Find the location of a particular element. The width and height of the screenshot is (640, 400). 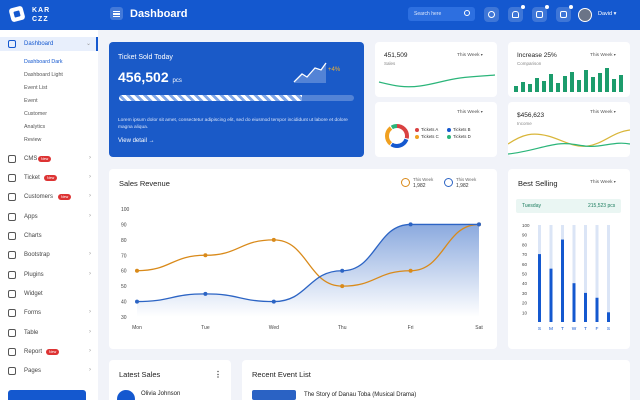

bell-icon is located at coordinates (516, 13).